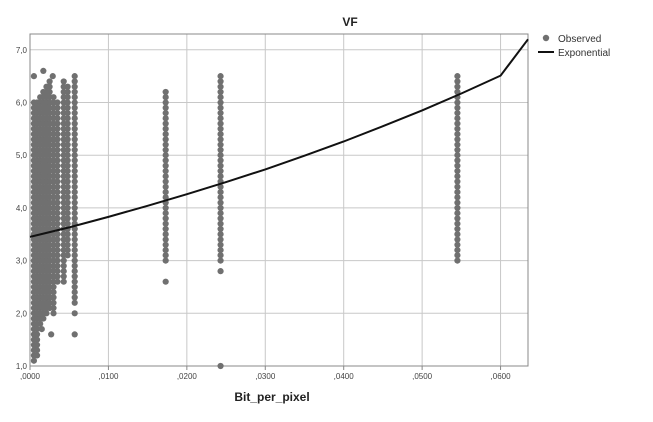  What do you see at coordinates (22, 208) in the screenshot?
I see `y-tick-label: 4,0` at bounding box center [22, 208].